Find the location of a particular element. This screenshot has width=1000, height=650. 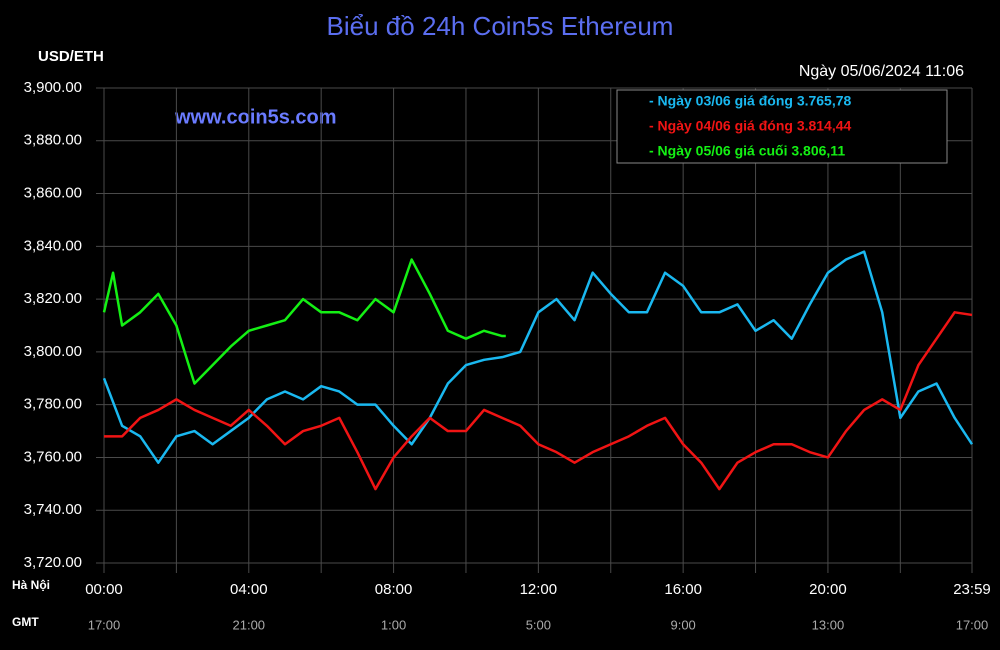

x-tick-label: 04:00 is located at coordinates (249, 589).